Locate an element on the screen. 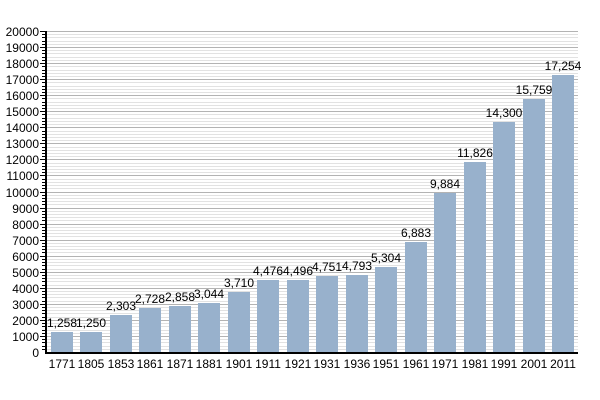 This screenshot has width=600, height=400. x-tick-label: 1871 is located at coordinates (180, 364).